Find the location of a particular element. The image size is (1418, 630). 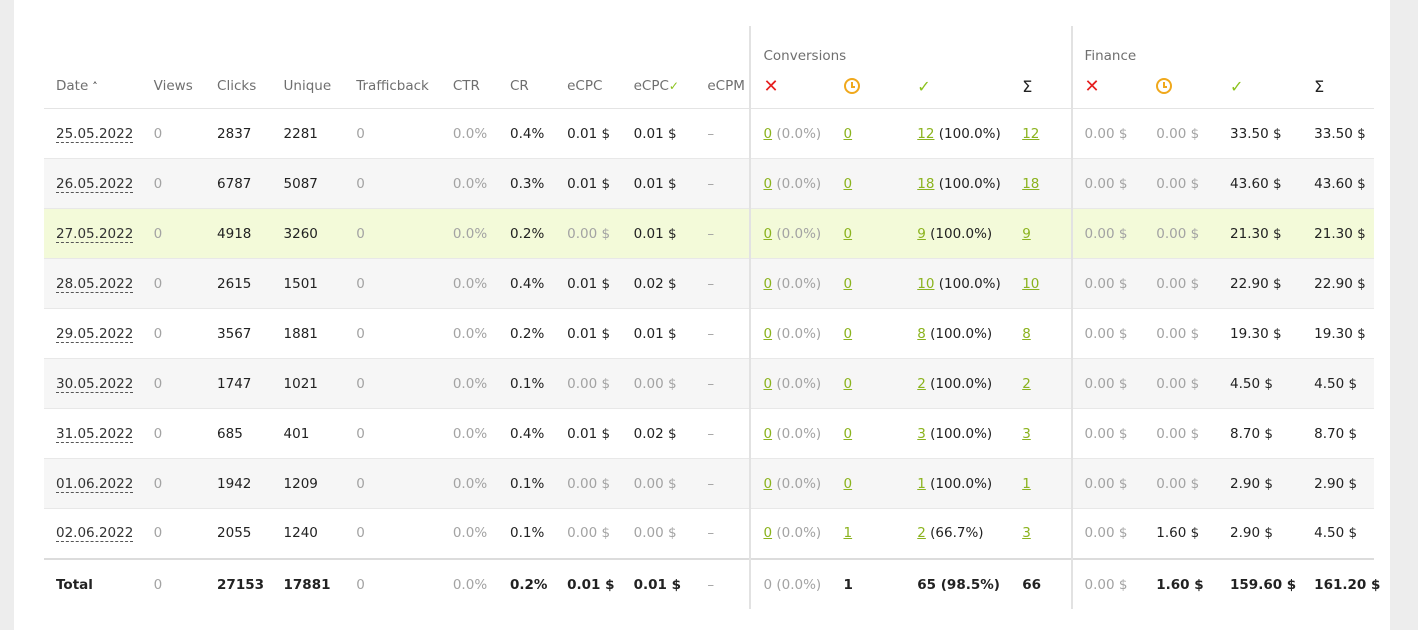

conv-approved-link: 3 is located at coordinates (921, 433).